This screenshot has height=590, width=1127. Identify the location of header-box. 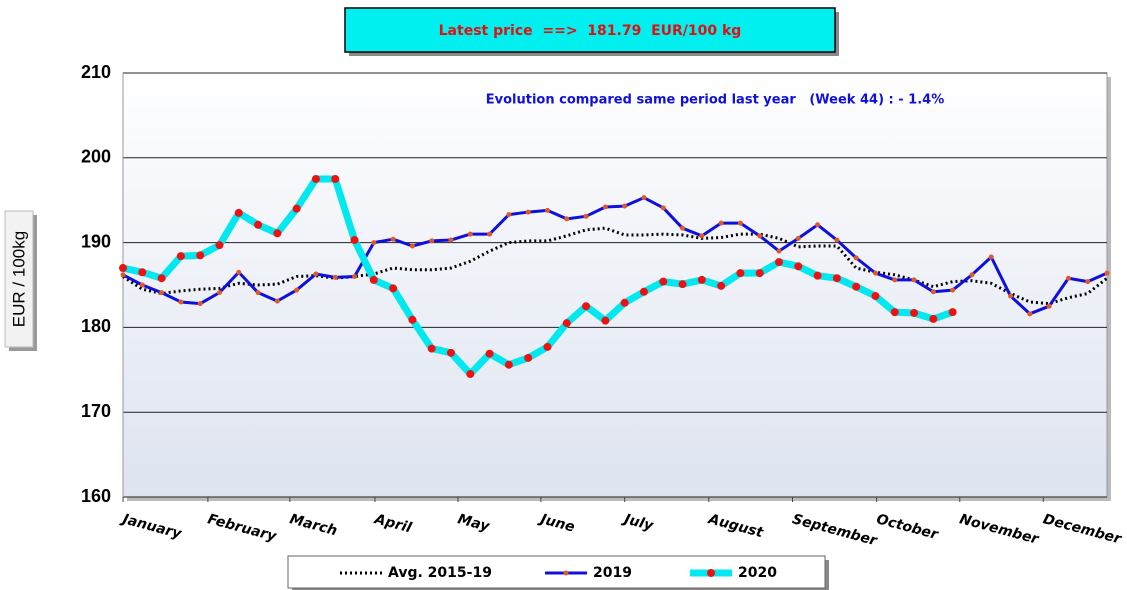
(590, 30).